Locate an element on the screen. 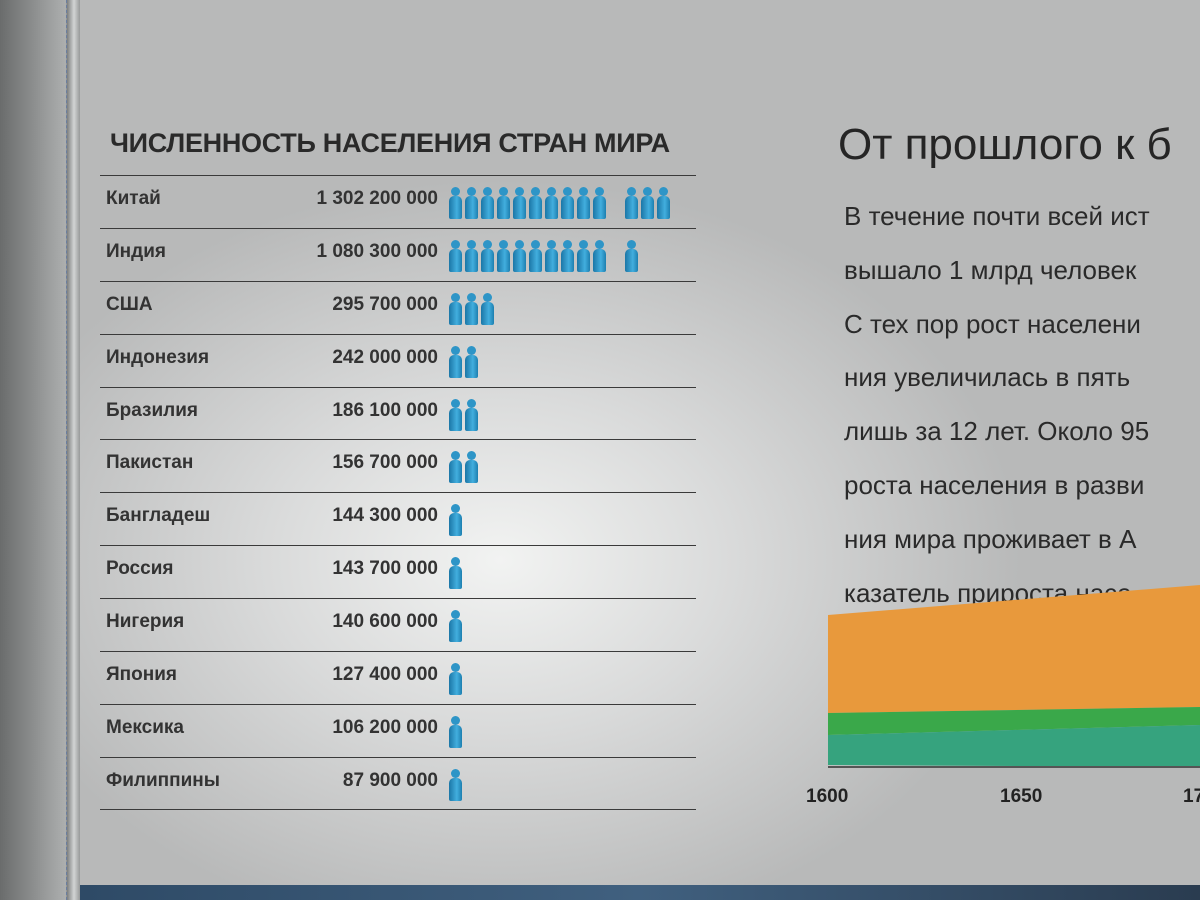  chart-area-green is located at coordinates (1014, 721).